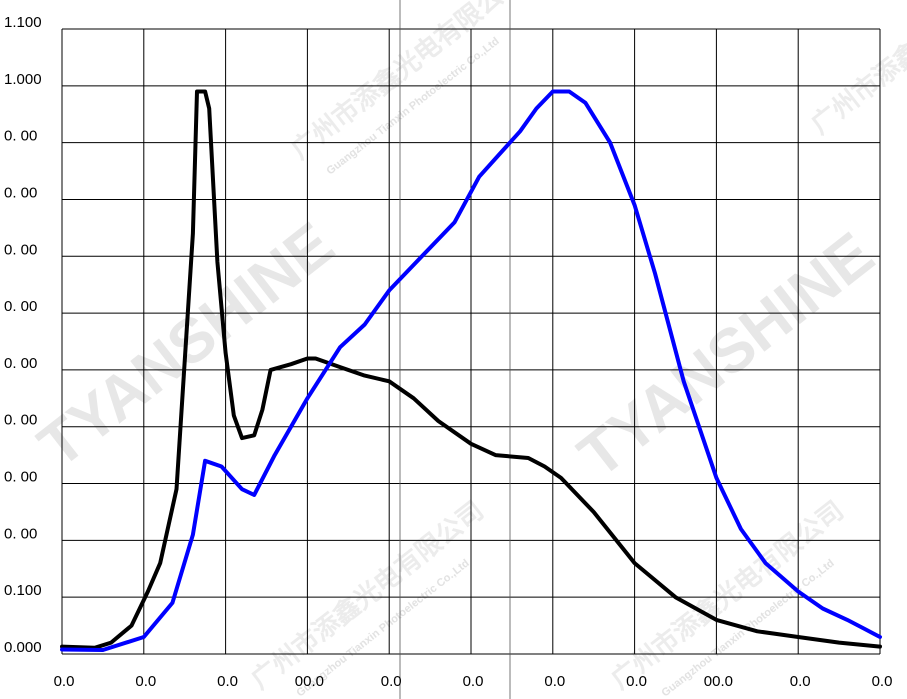  What do you see at coordinates (726, 355) in the screenshot?
I see `watermark-brand: TYANSHINE` at bounding box center [726, 355].